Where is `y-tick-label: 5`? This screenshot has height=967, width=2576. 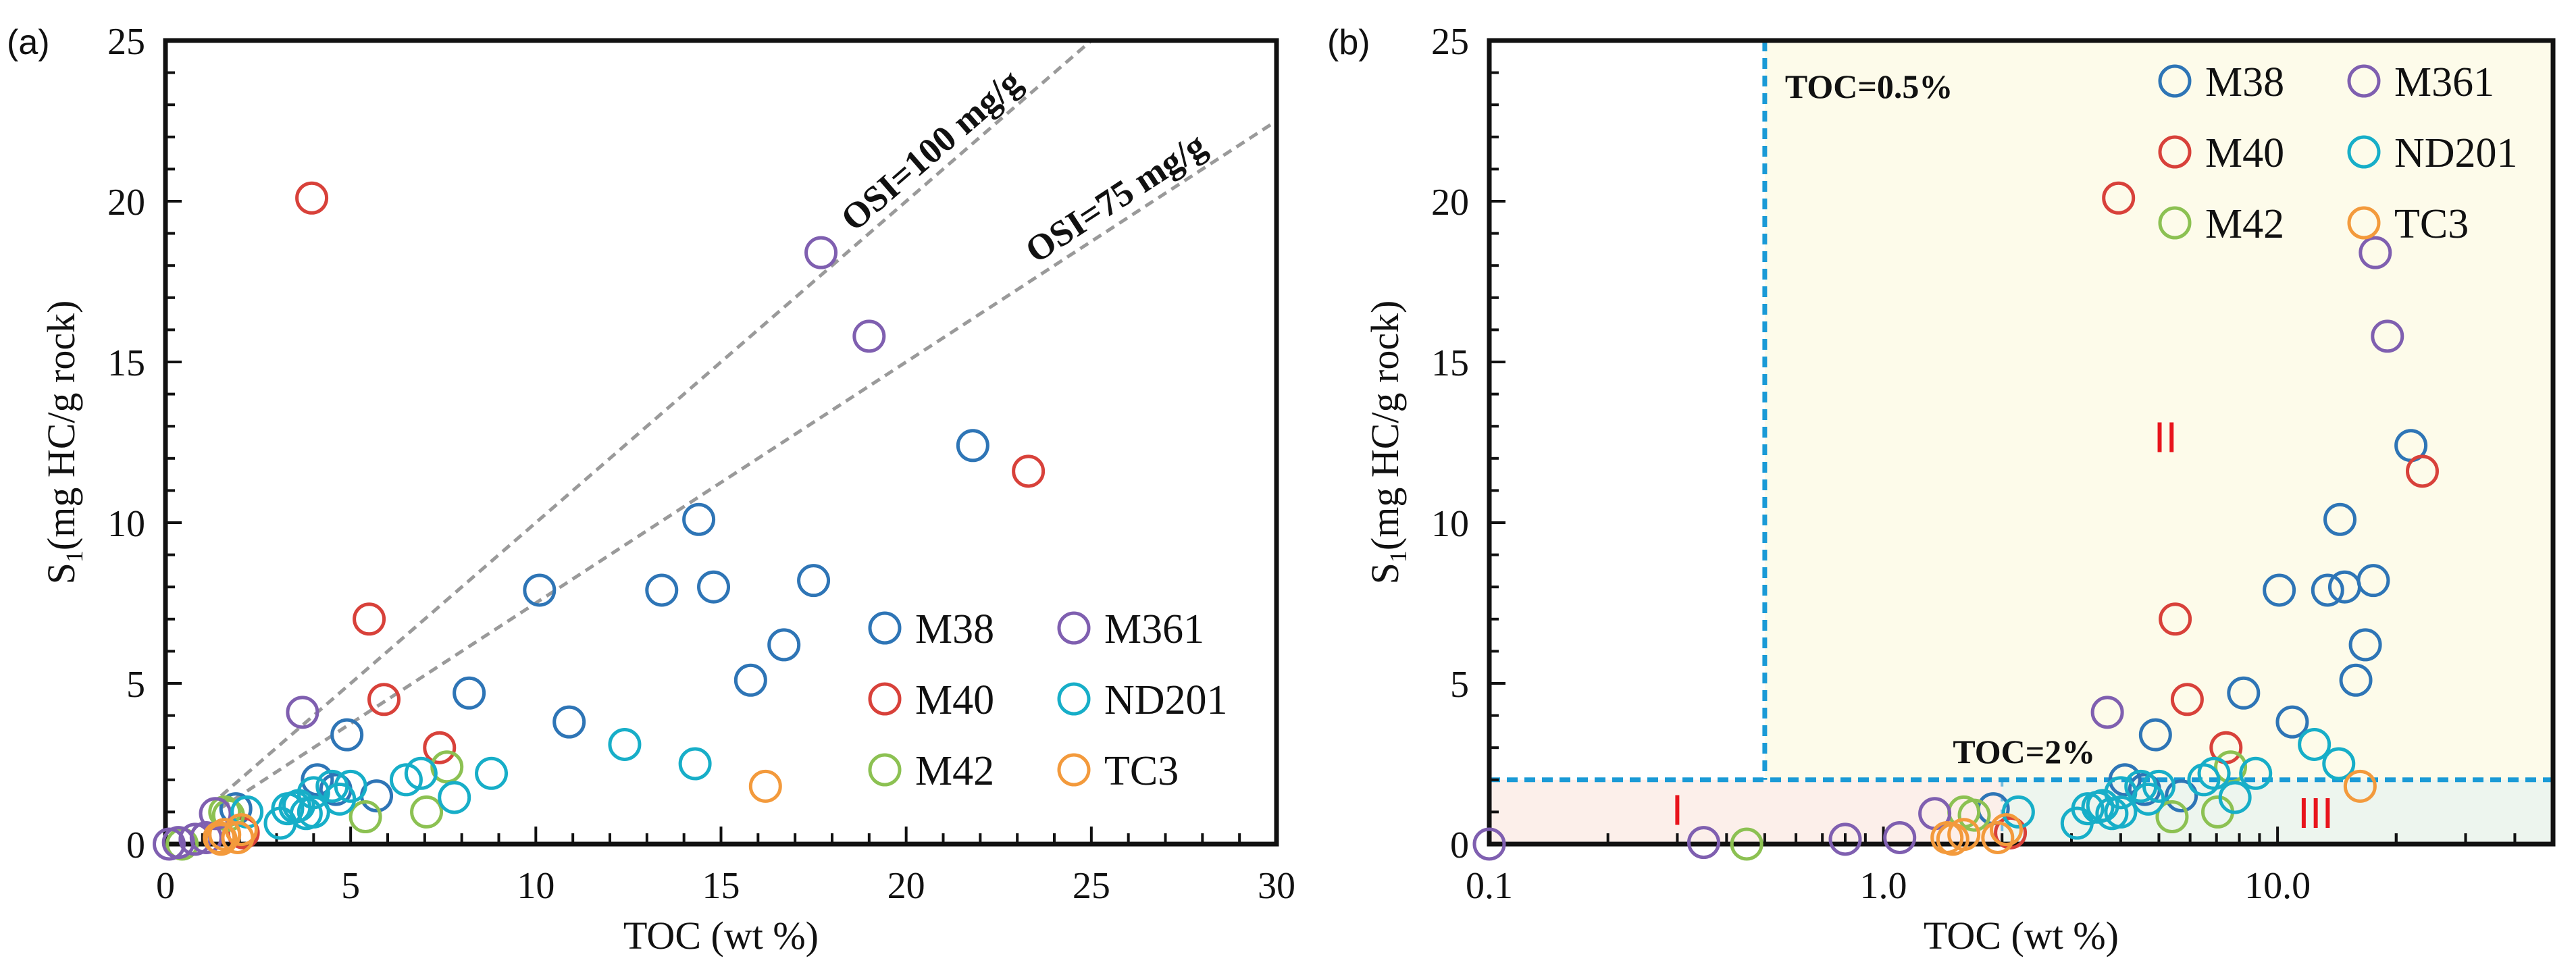
y-tick-label: 5 is located at coordinates (1459, 685).